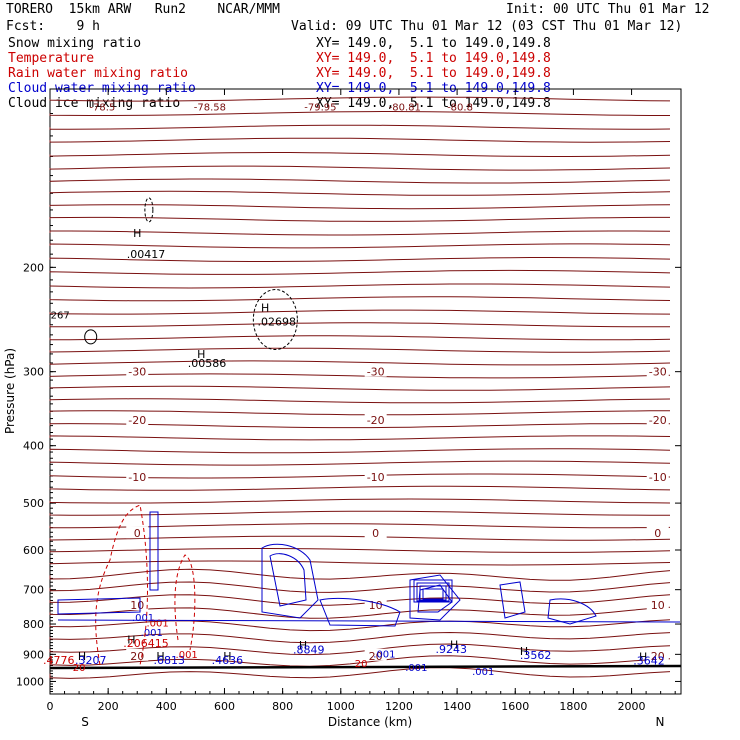  What do you see at coordinates (53, 26) in the screenshot?
I see `forecast-hour: Fcst: 9 h` at bounding box center [53, 26].